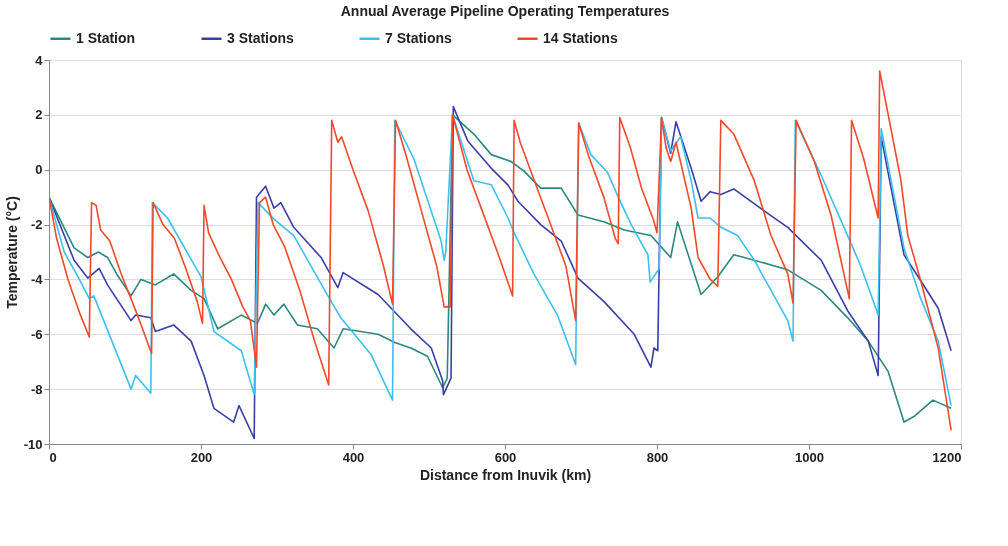 This screenshot has height=546, width=1008. Describe the element at coordinates (39, 170) in the screenshot. I see `y-tick-label: 0` at that location.